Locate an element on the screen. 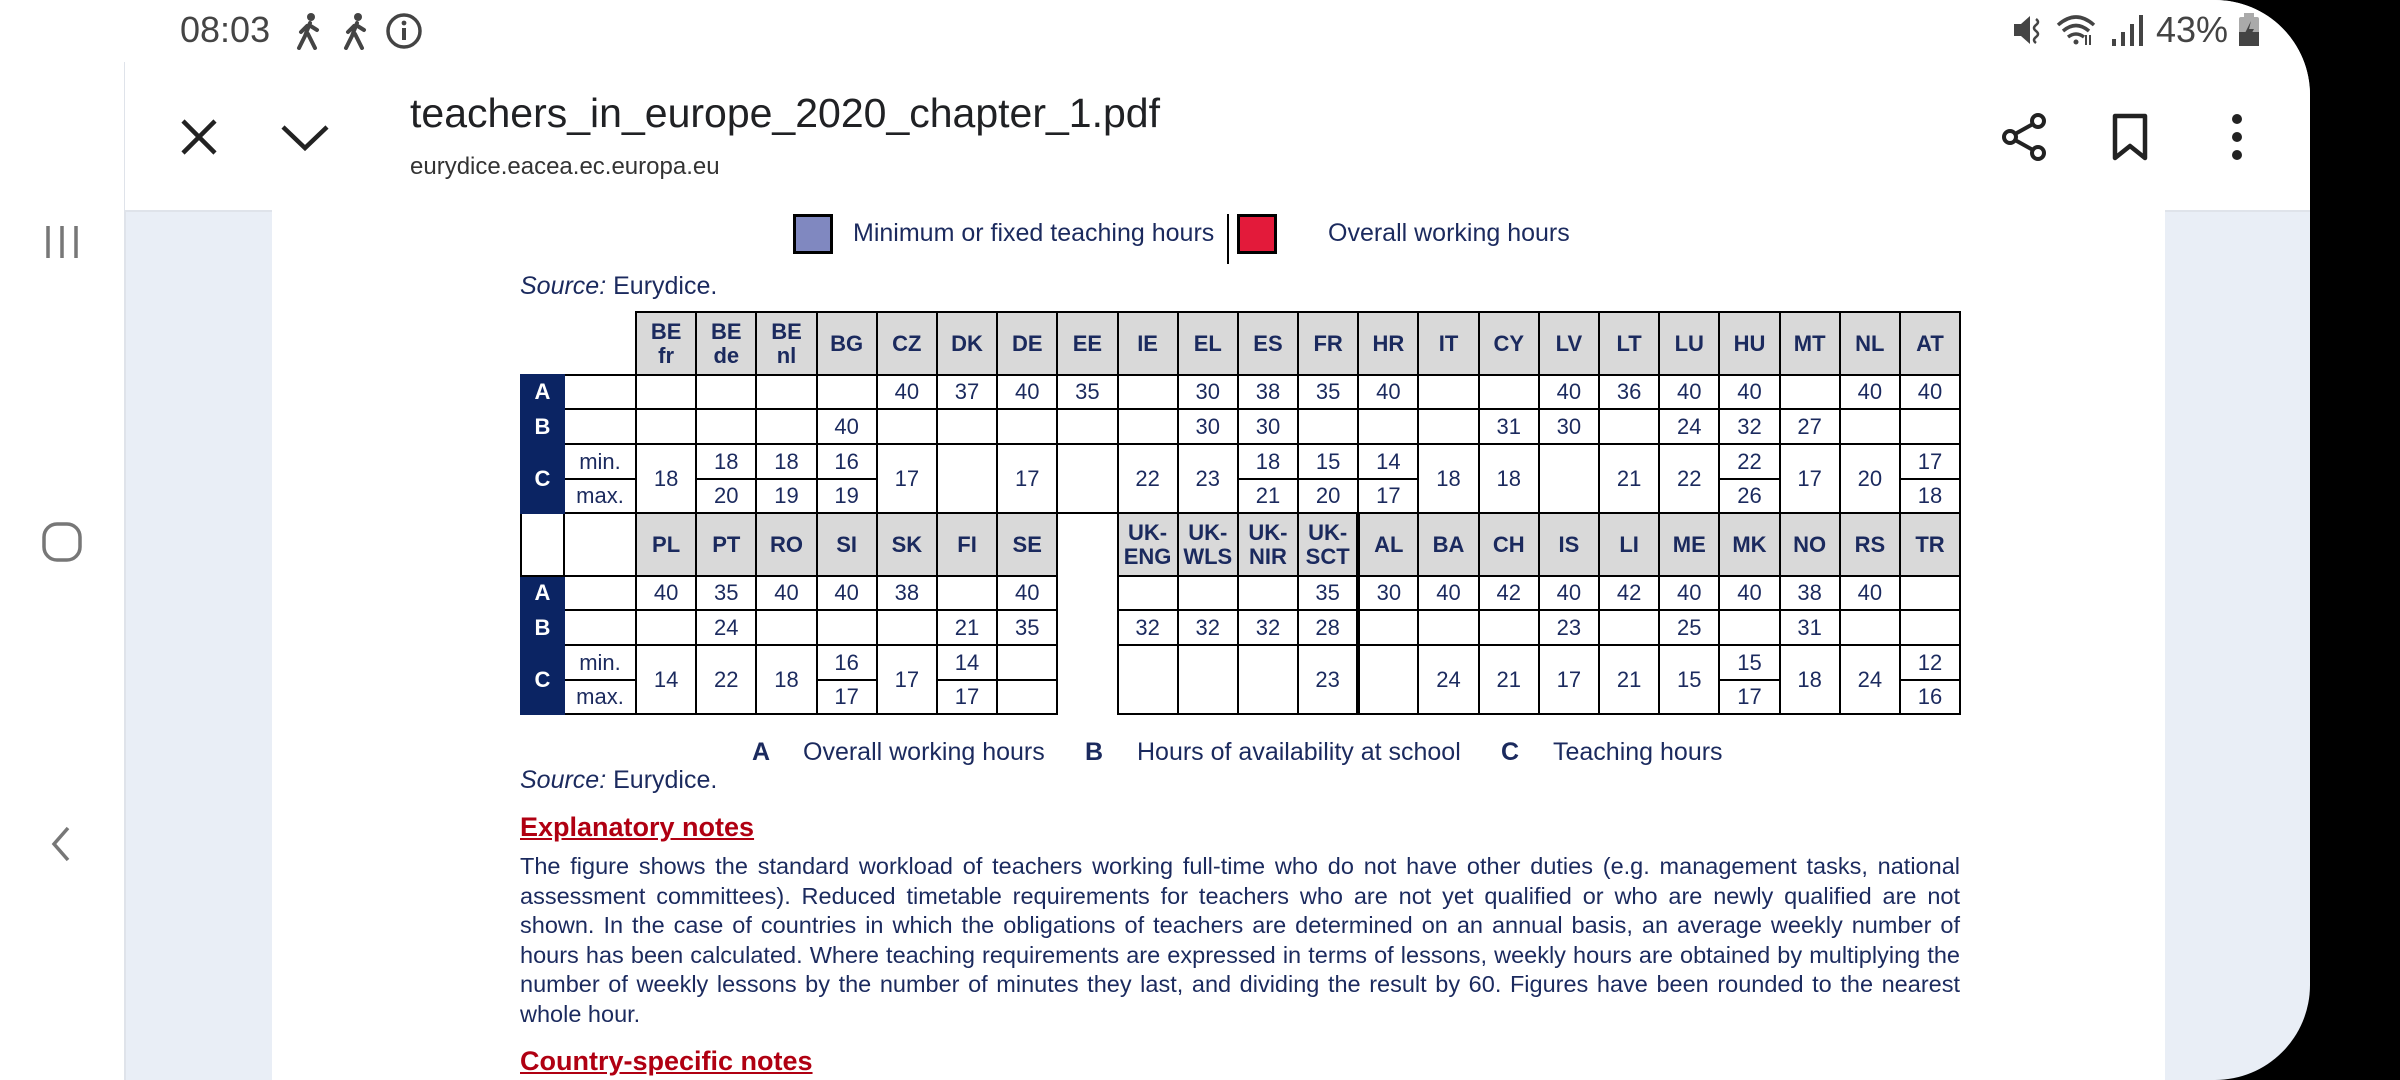  country-header: SI is located at coordinates (846, 544).